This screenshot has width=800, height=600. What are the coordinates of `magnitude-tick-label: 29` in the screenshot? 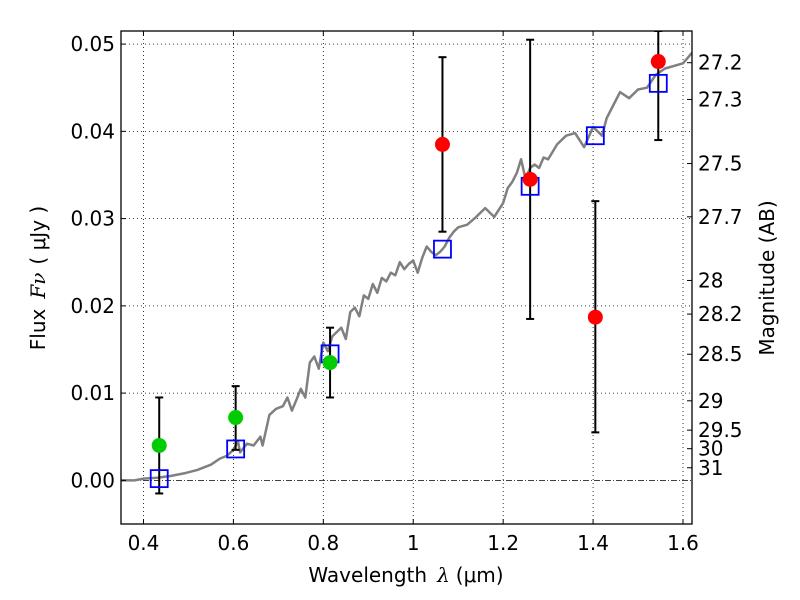 It's located at (710, 401).